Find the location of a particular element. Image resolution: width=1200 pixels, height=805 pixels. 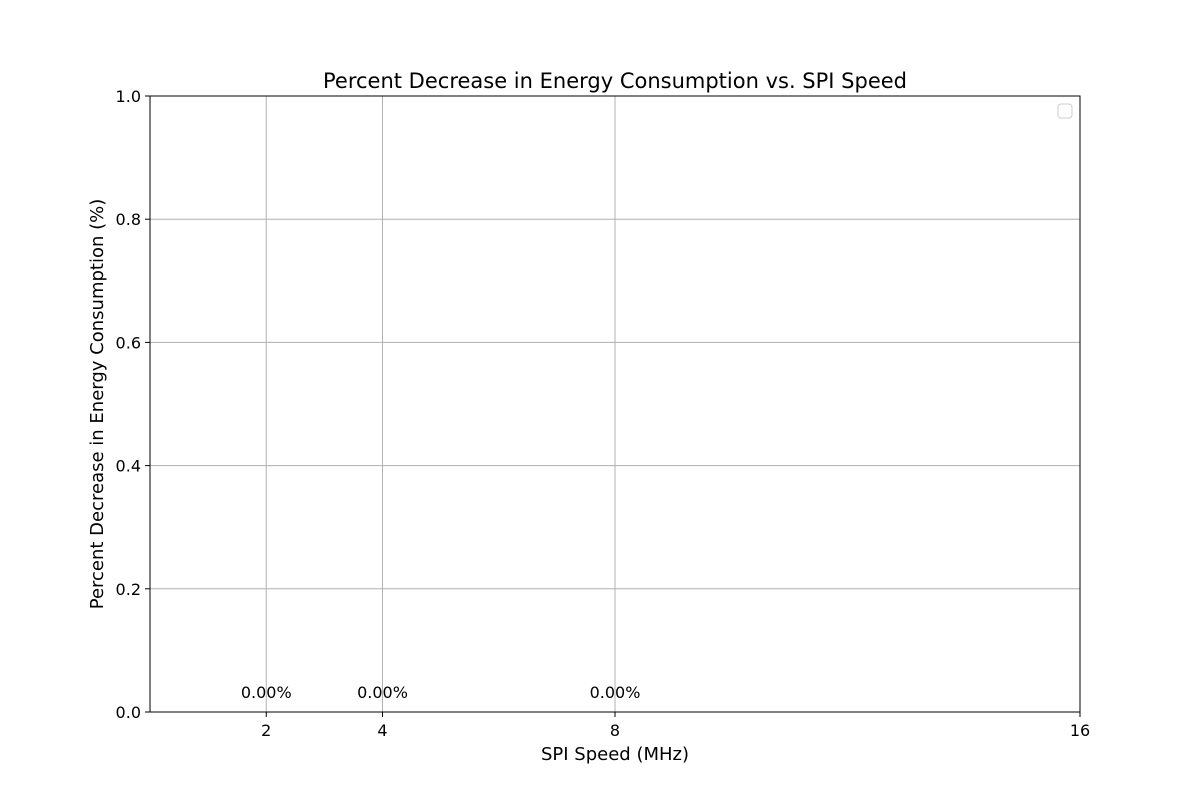

y-tick-label: 0.6 is located at coordinates (128, 342).